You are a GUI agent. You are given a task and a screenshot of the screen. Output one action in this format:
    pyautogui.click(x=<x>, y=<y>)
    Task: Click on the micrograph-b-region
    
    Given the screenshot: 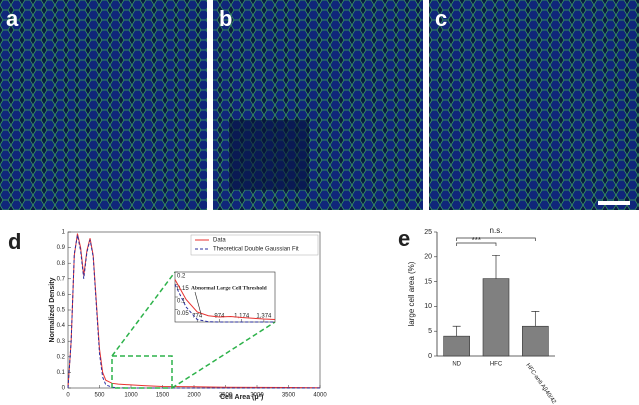 What is the action you would take?
    pyautogui.click(x=269, y=155)
    